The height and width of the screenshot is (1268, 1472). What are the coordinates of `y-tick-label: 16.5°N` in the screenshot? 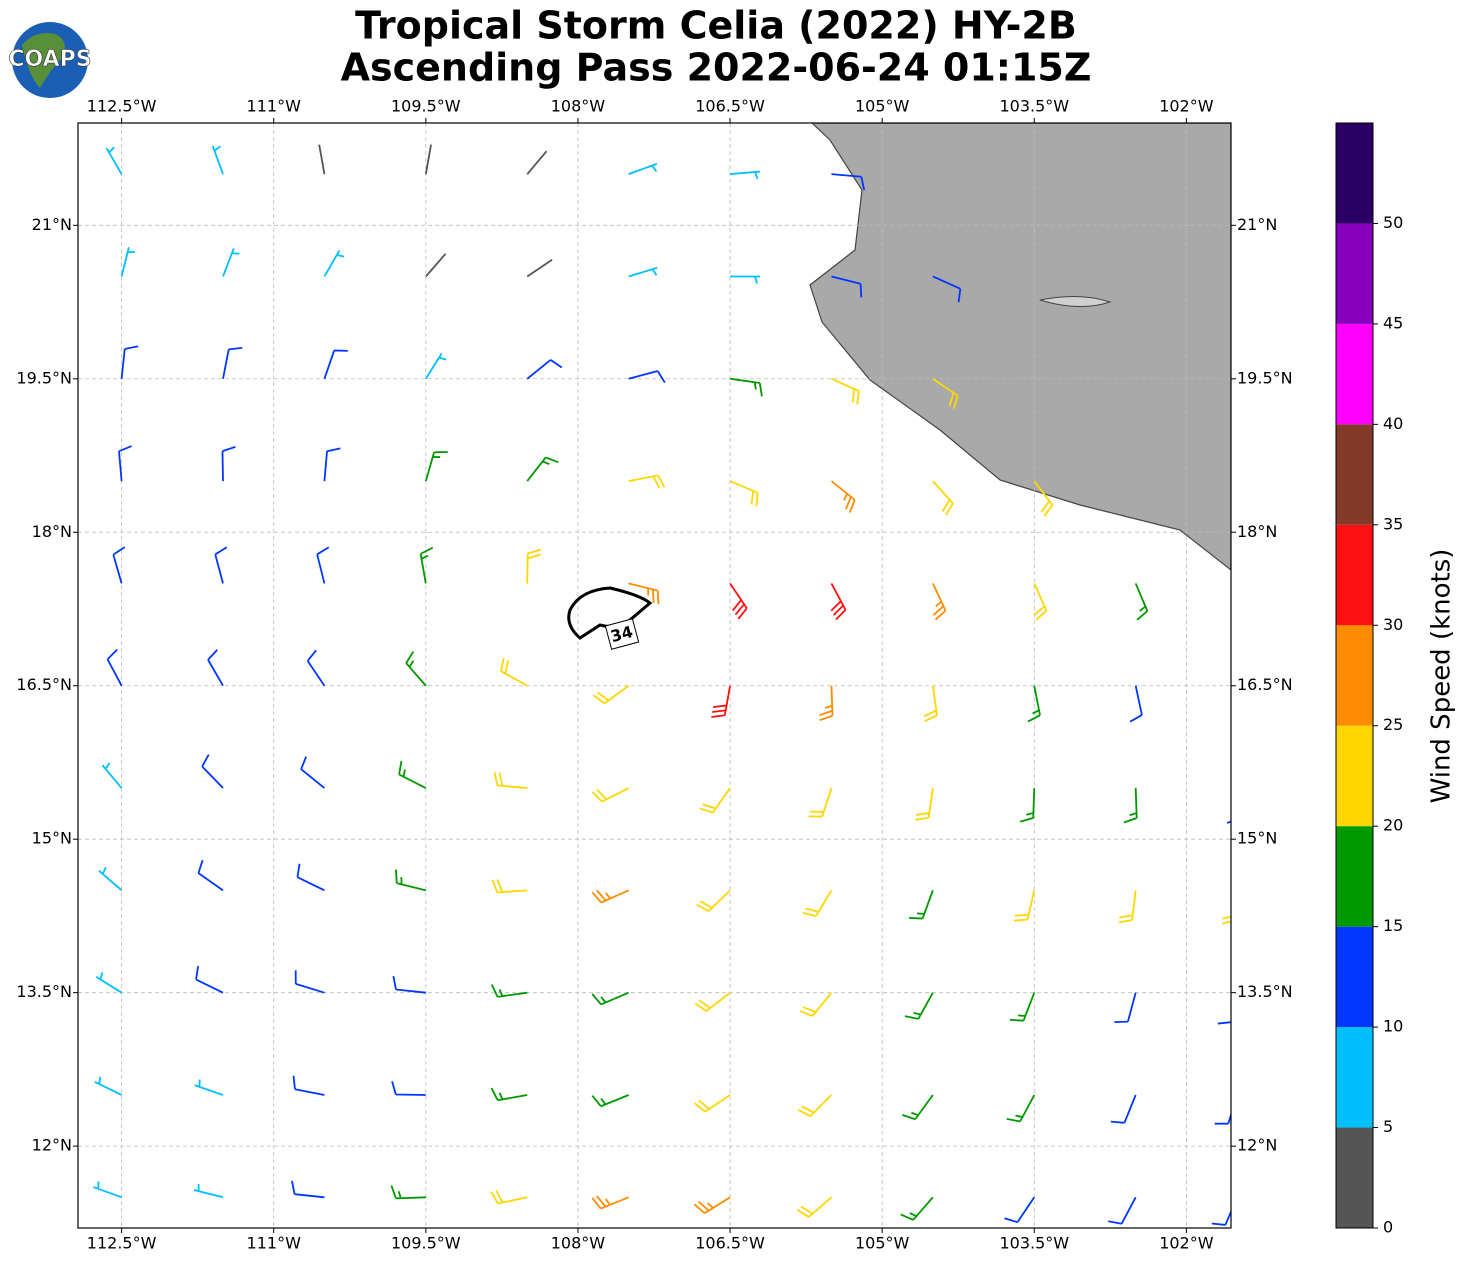 It's located at (1265, 684).